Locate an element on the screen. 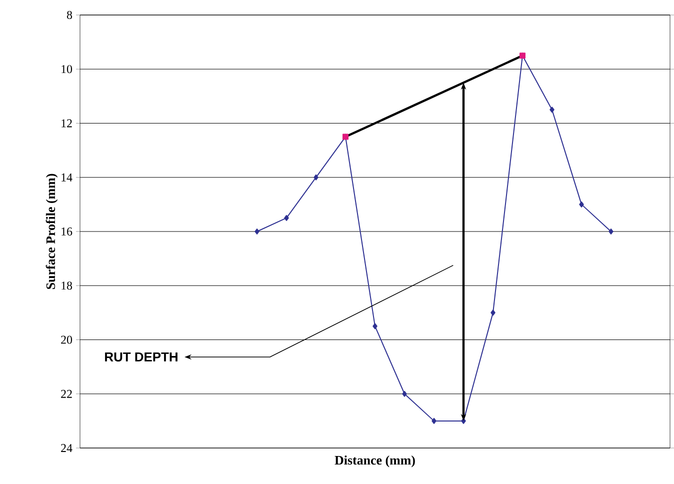  y-tick-label: 24 is located at coordinates (66, 448).